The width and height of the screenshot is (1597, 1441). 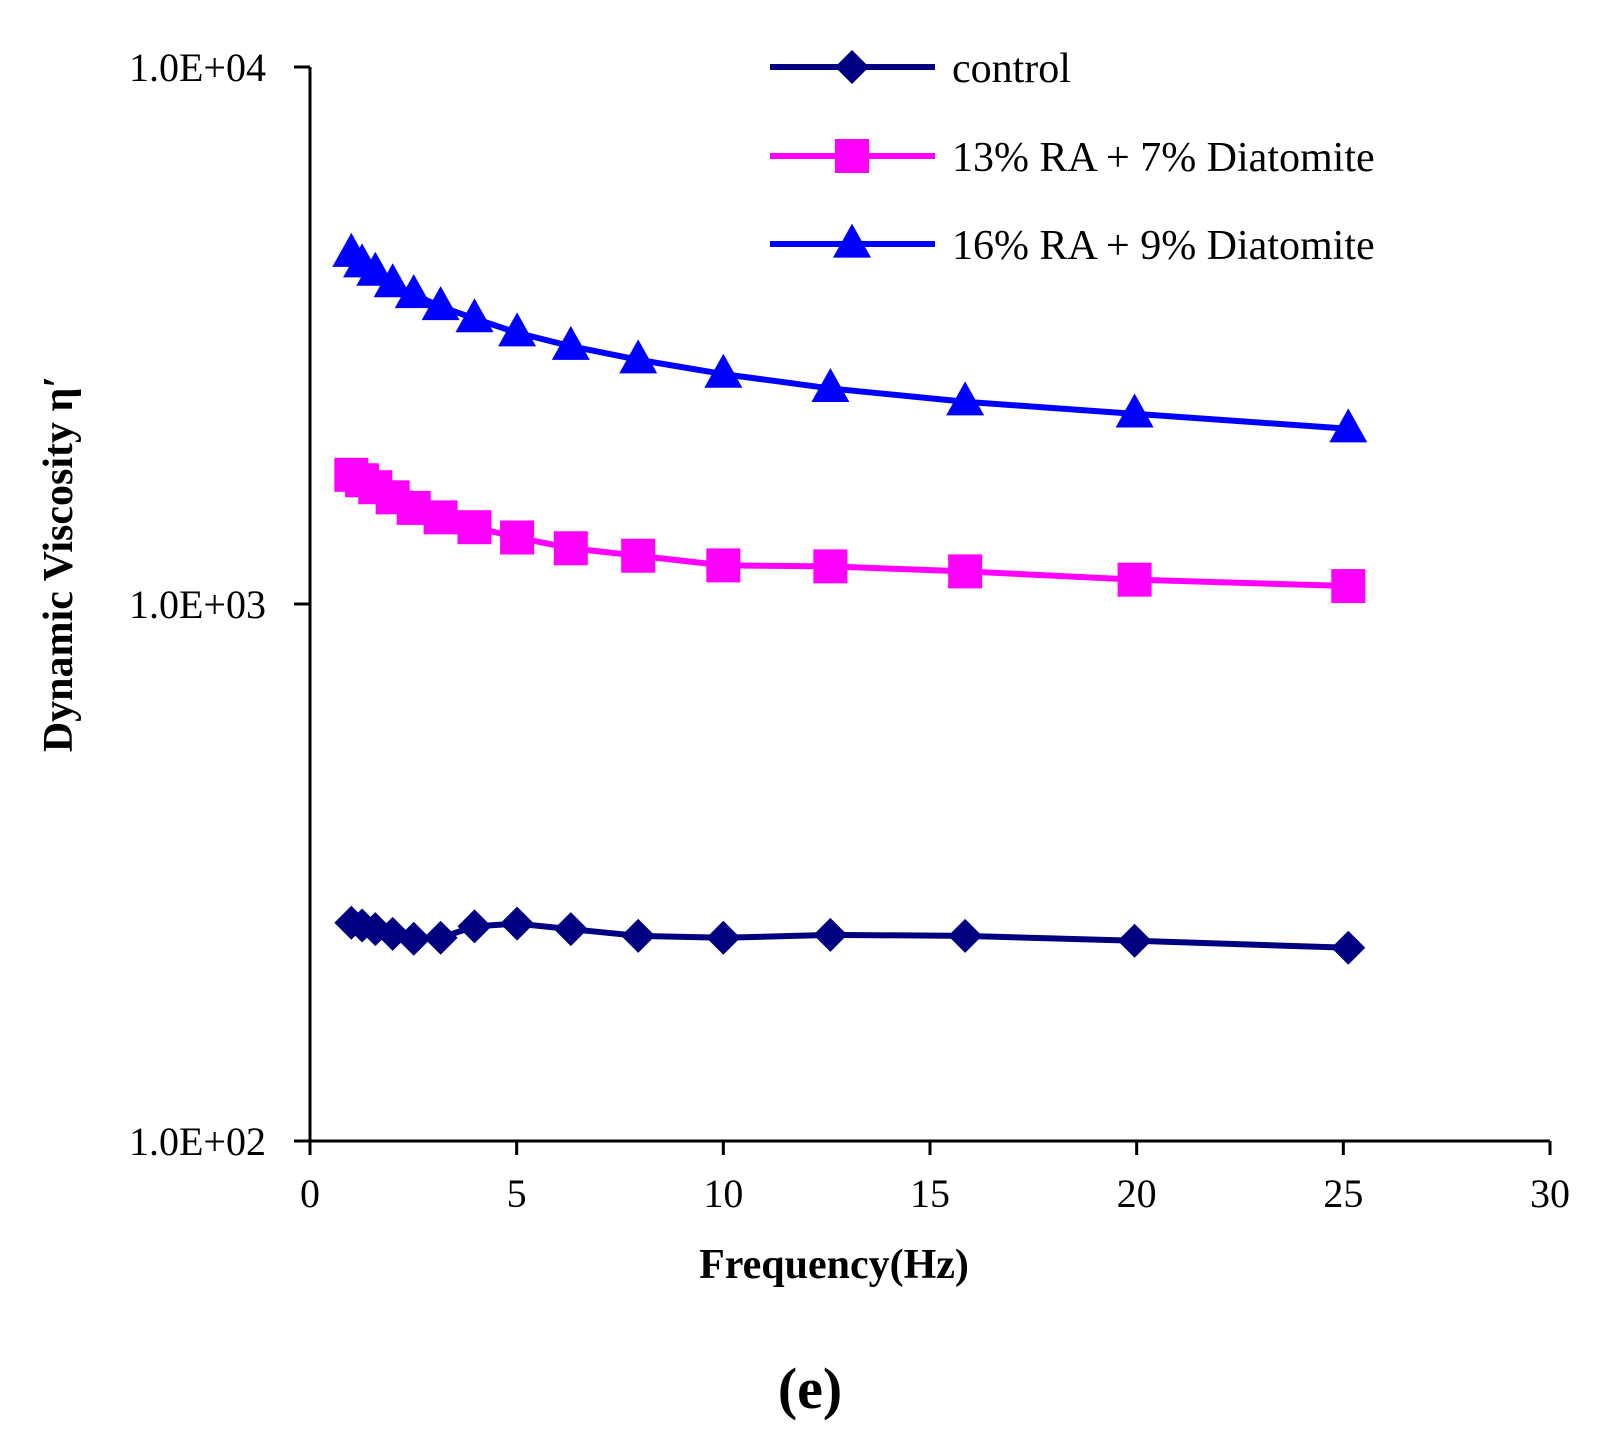 I want to click on y-ticks: 1.0E+02 1.0E+03 1.0E+04, so click(x=219, y=604).